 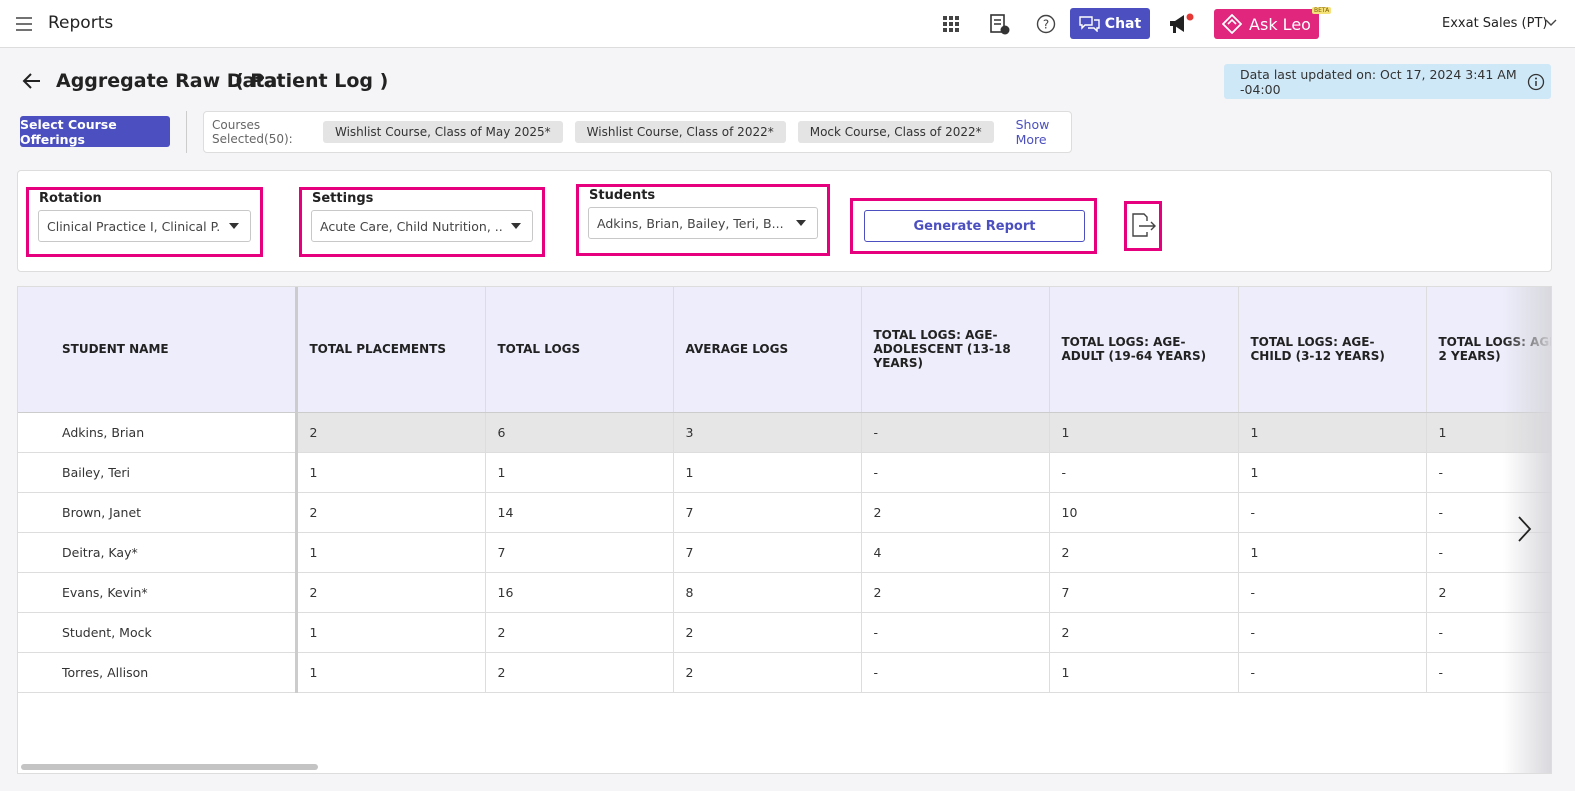 What do you see at coordinates (767, 432) in the screenshot?
I see `cell: 3` at bounding box center [767, 432].